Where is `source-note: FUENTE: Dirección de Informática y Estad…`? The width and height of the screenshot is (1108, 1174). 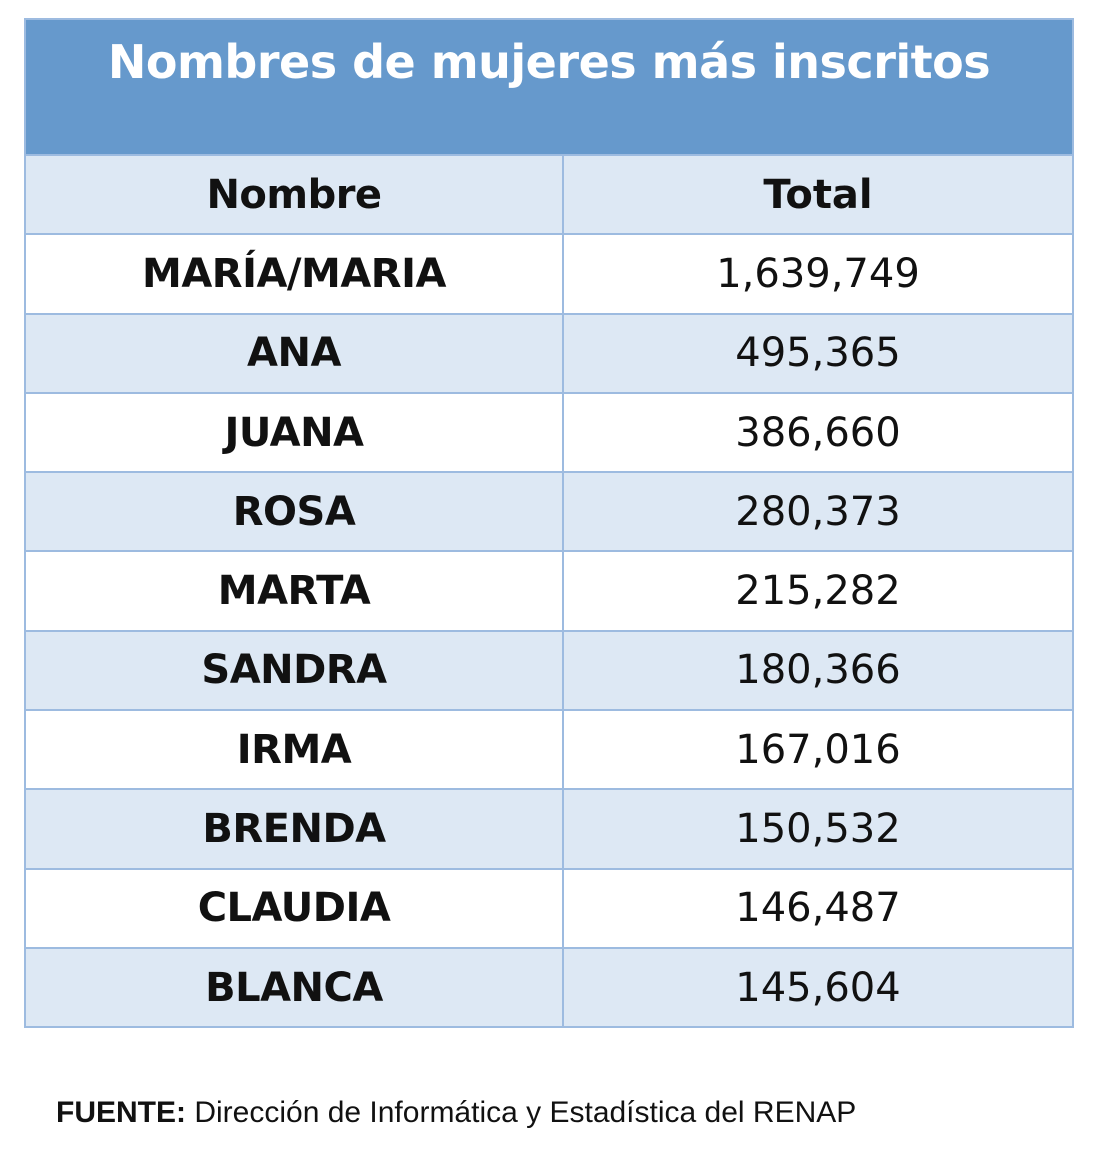 source-note: FUENTE: Dirección de Informática y Estad… is located at coordinates (456, 1113).